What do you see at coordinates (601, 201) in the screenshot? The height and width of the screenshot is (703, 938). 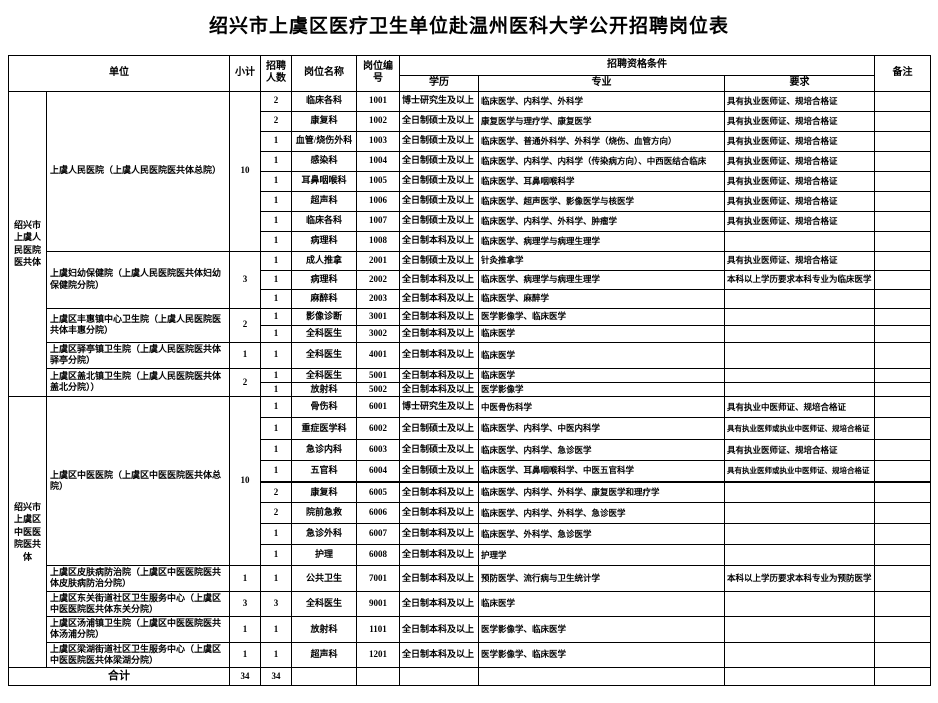 I see `major-cell: 临床医学、超声医学、影像医学与核医学` at bounding box center [601, 201].